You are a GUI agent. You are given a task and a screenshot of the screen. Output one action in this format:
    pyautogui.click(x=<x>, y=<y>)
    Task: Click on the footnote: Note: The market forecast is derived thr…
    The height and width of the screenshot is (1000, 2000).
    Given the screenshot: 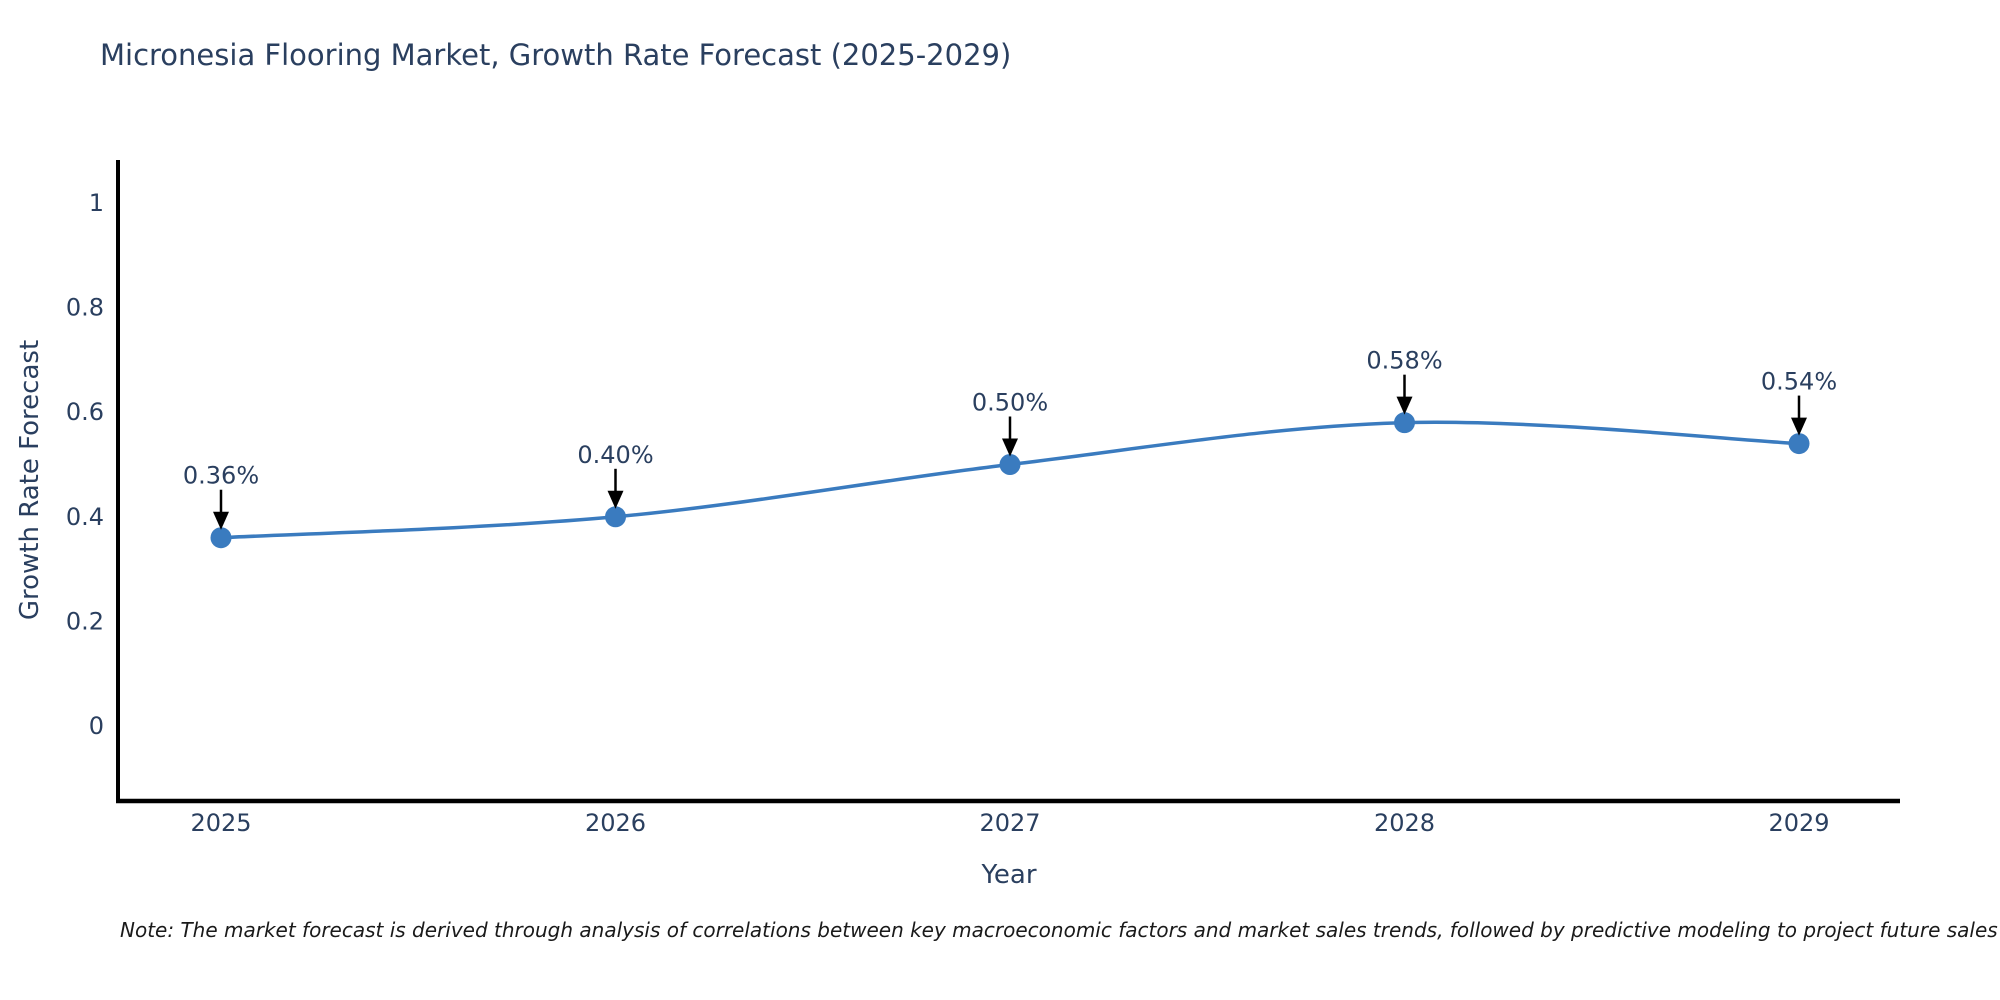 What is the action you would take?
    pyautogui.click(x=1059, y=930)
    